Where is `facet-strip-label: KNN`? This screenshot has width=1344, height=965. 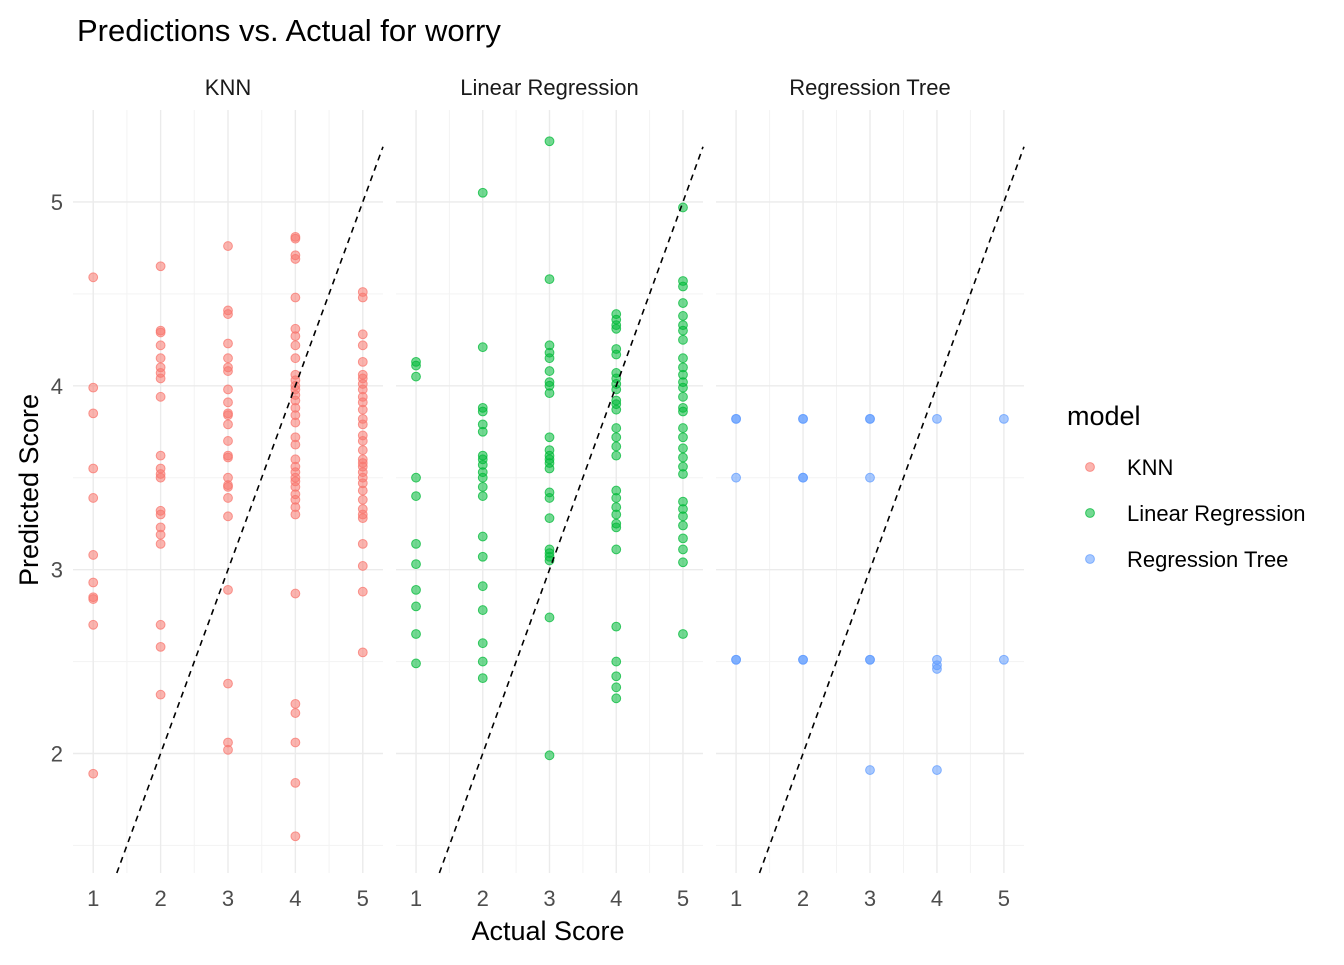 facet-strip-label: KNN is located at coordinates (228, 87).